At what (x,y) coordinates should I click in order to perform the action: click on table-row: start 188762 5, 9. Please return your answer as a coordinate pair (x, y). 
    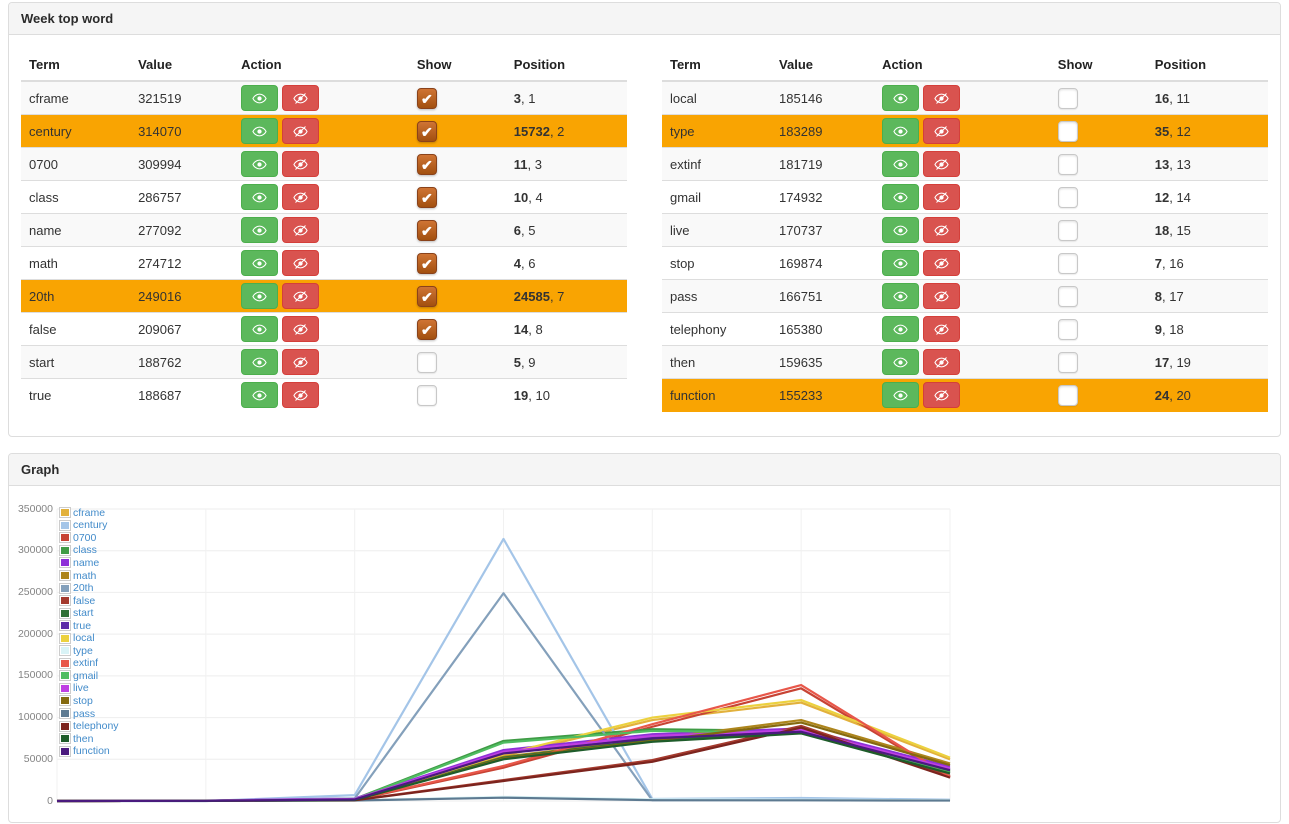
    Looking at the image, I should click on (324, 362).